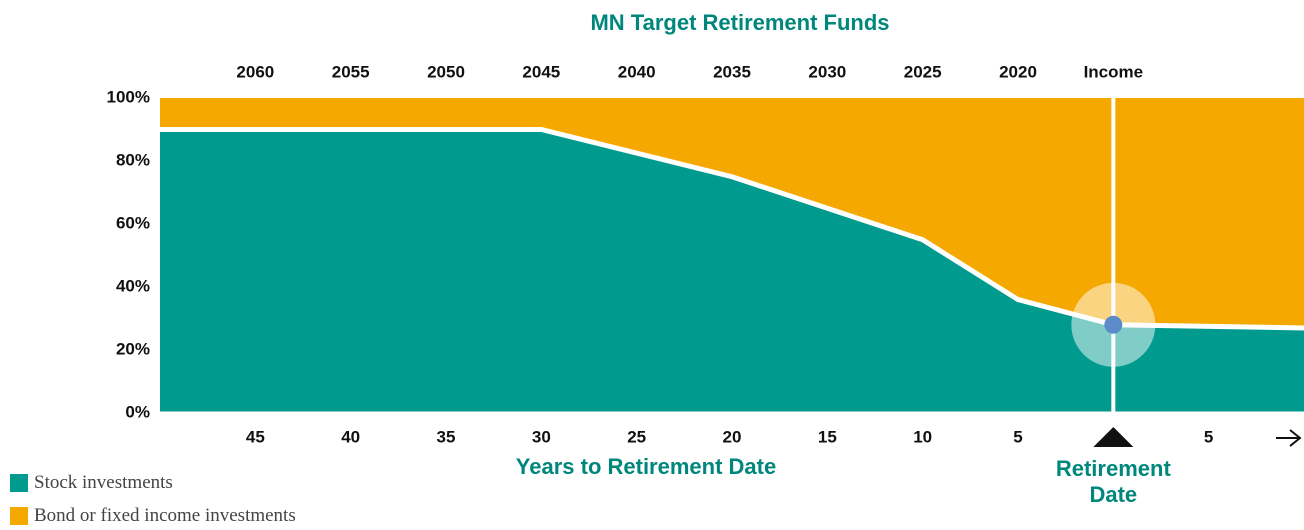 This screenshot has height=530, width=1304. What do you see at coordinates (646, 466) in the screenshot?
I see `x-axis-title: Years to Retirement Date` at bounding box center [646, 466].